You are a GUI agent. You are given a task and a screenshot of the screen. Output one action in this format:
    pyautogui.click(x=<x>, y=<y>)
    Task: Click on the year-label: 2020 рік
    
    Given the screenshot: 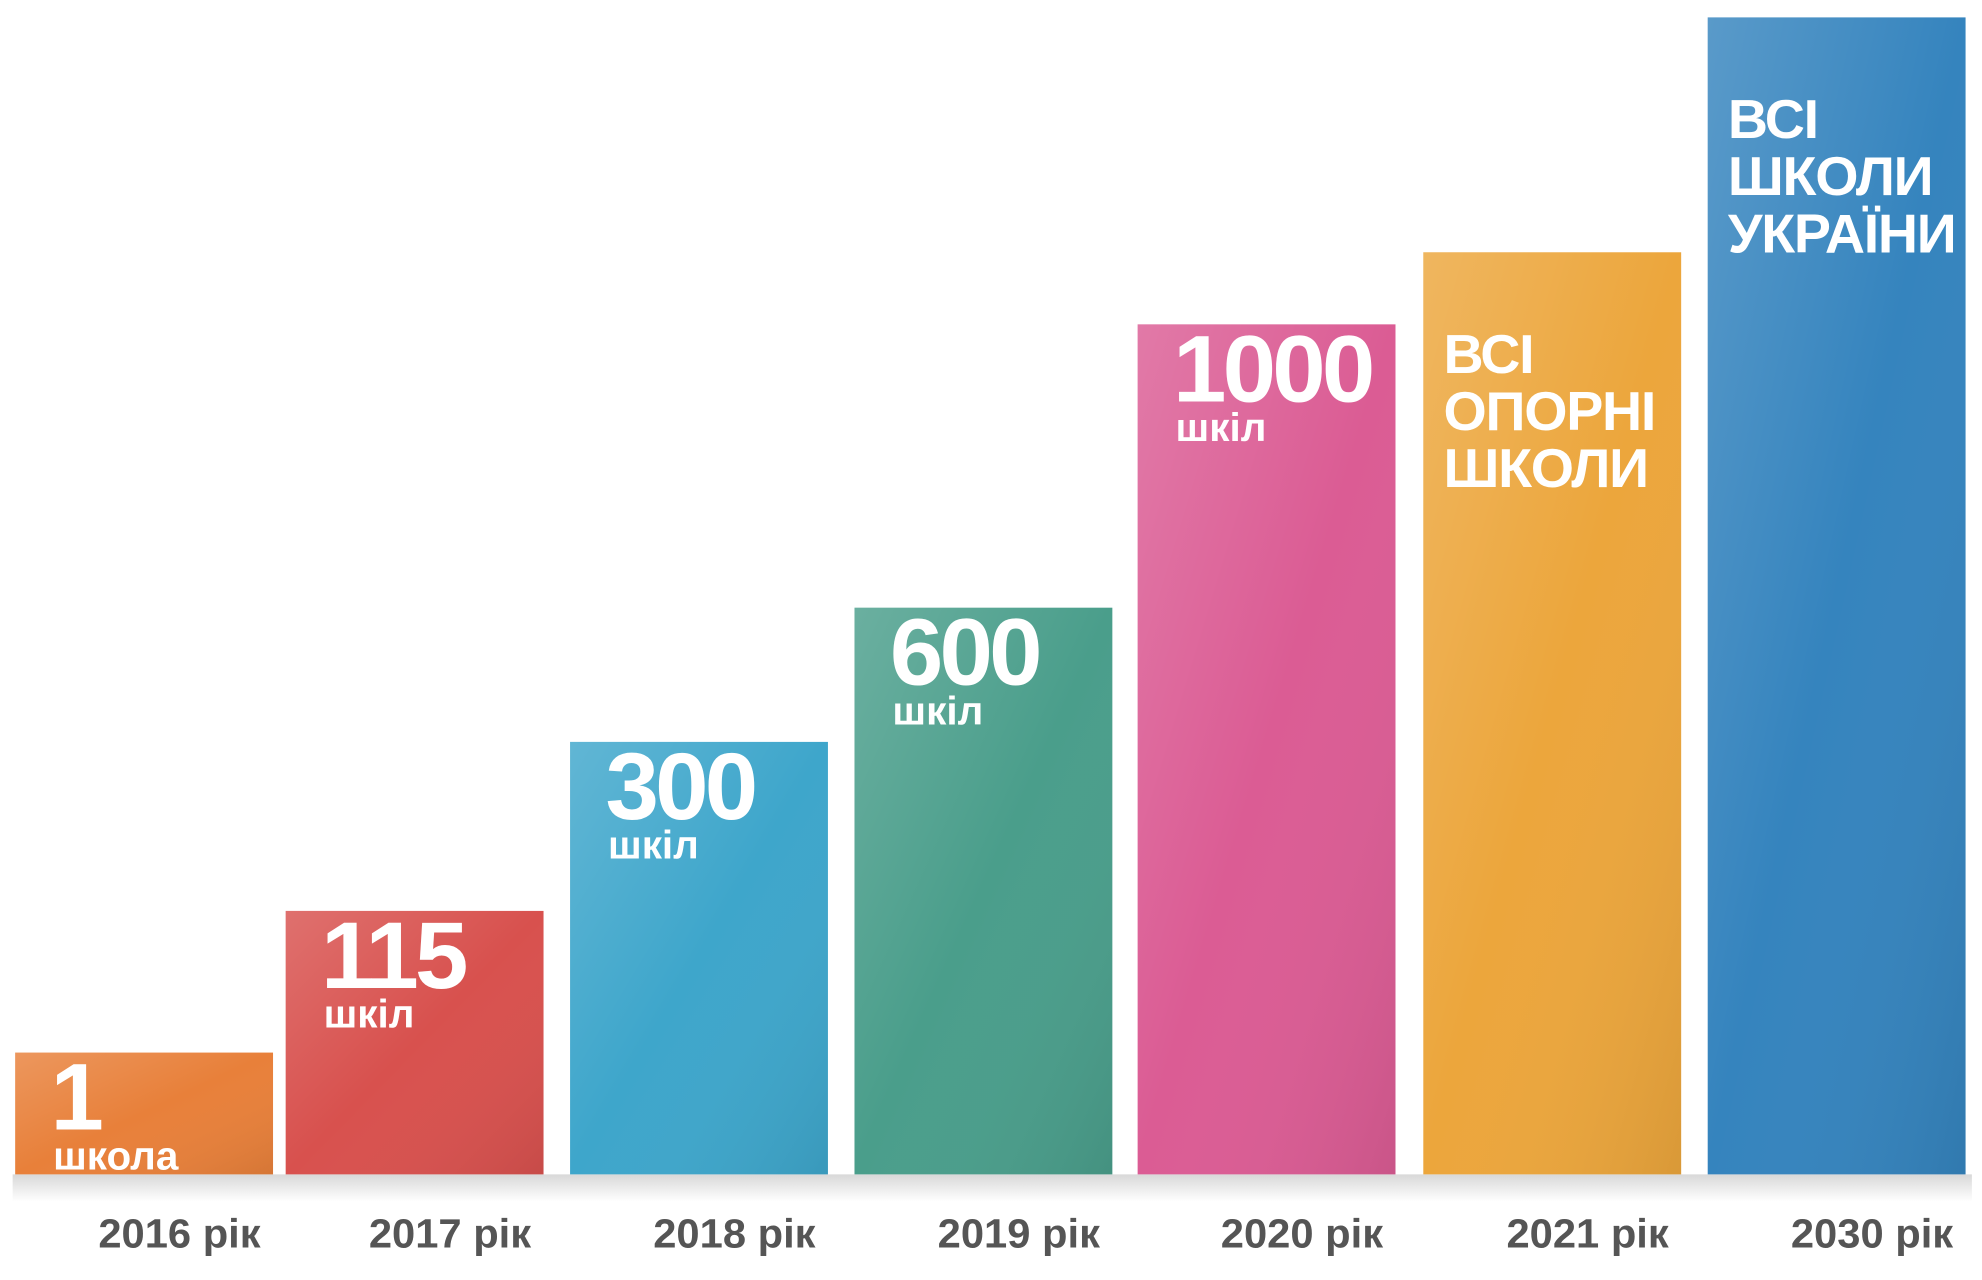 What is the action you would take?
    pyautogui.click(x=1302, y=1234)
    